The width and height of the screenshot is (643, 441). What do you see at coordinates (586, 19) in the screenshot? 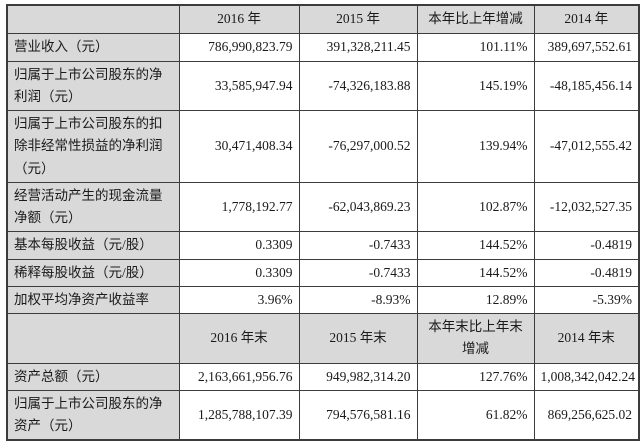
I see `column-header-2014: 2014 年` at bounding box center [586, 19].